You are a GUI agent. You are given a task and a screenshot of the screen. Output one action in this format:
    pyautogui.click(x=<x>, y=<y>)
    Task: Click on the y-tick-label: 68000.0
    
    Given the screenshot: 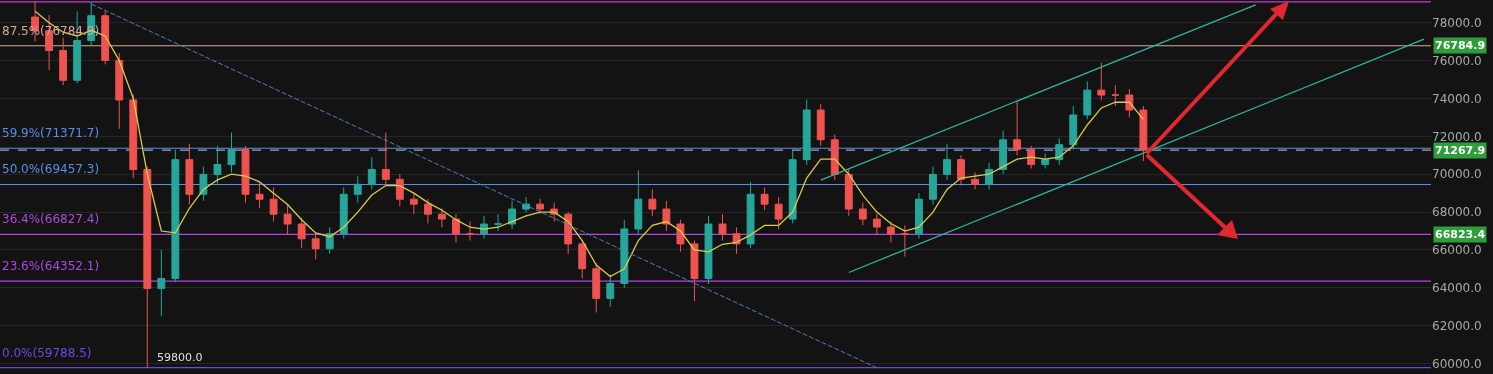 What is the action you would take?
    pyautogui.click(x=1457, y=212)
    